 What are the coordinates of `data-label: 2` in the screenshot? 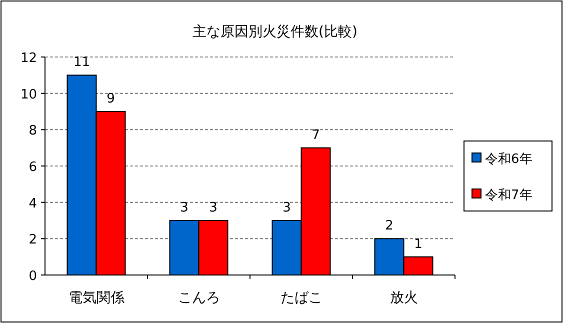 It's located at (389, 226).